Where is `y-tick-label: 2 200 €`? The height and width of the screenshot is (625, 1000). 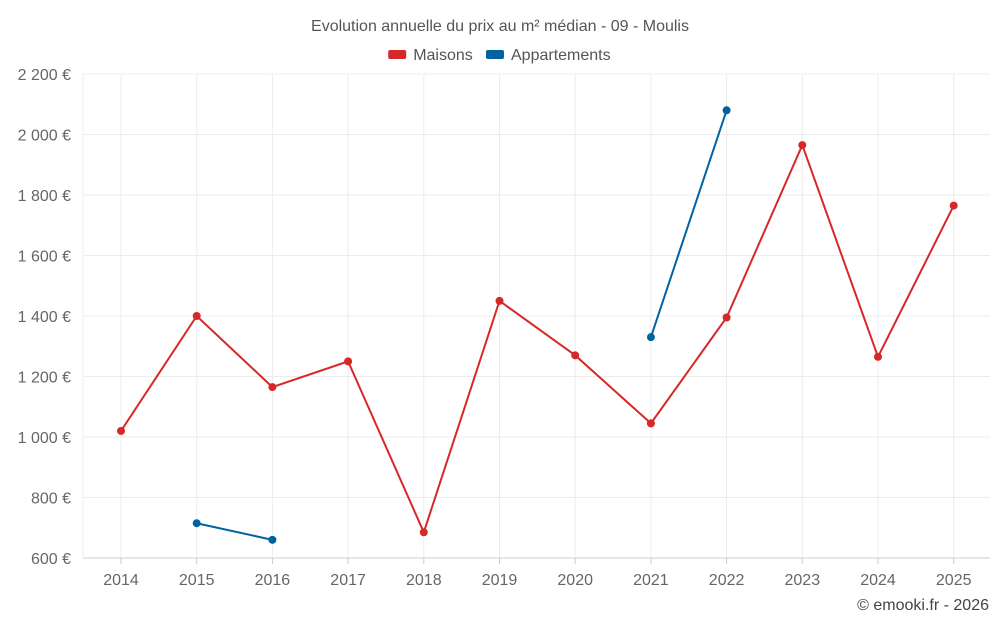
y-tick-label: 2 200 € is located at coordinates (44, 75).